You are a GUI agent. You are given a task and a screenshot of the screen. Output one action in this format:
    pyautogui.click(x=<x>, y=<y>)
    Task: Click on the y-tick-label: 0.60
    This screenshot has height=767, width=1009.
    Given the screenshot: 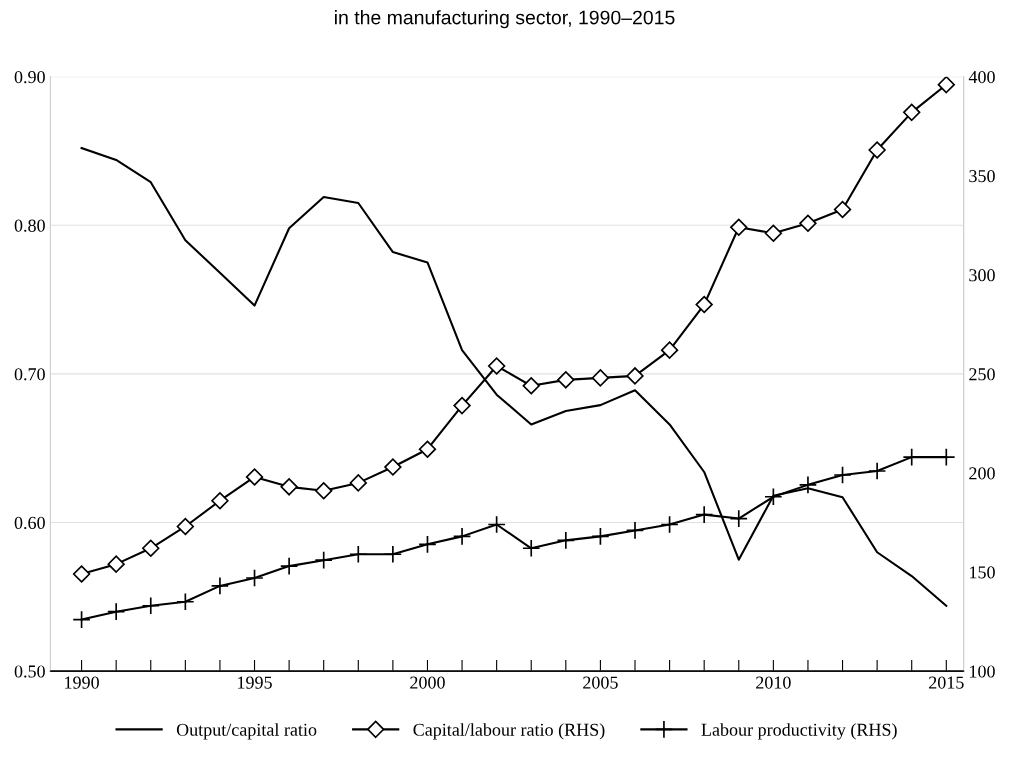 What is the action you would take?
    pyautogui.click(x=29, y=523)
    